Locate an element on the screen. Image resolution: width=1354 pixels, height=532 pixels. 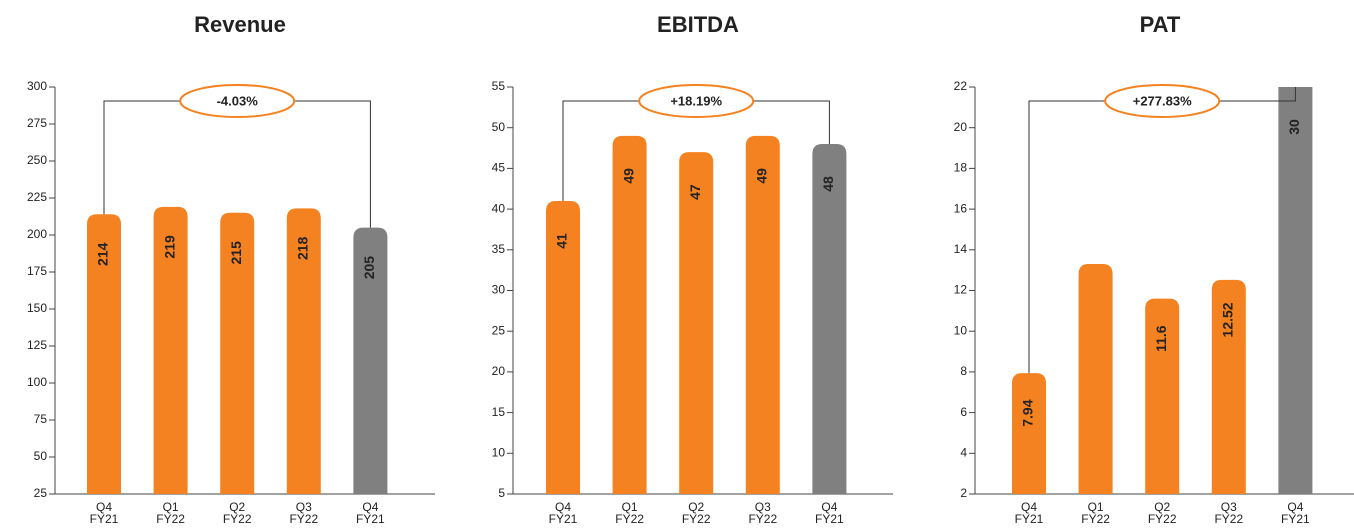
value-label: 30 is located at coordinates (1294, 127).